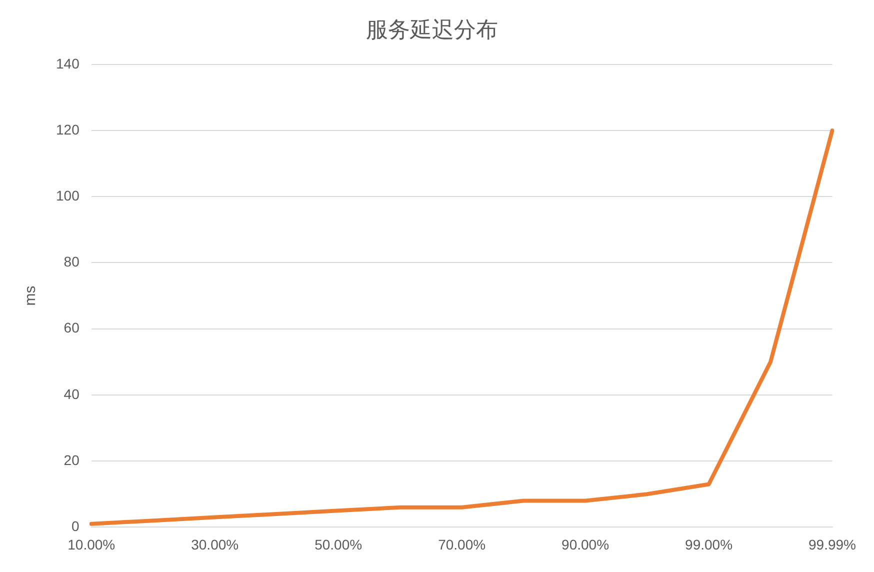 This screenshot has height=572, width=874. What do you see at coordinates (31, 296) in the screenshot?
I see `y-axis-title: ms` at bounding box center [31, 296].